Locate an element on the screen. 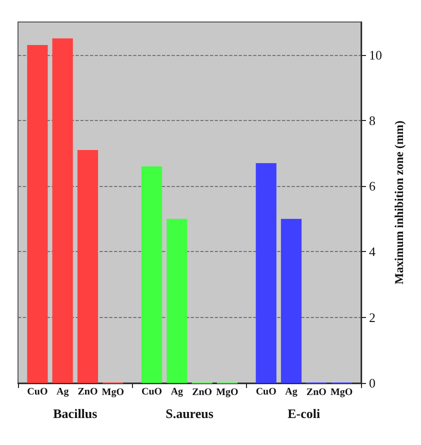 This screenshot has width=421, height=445. y-tick-label: 8 is located at coordinates (372, 120).